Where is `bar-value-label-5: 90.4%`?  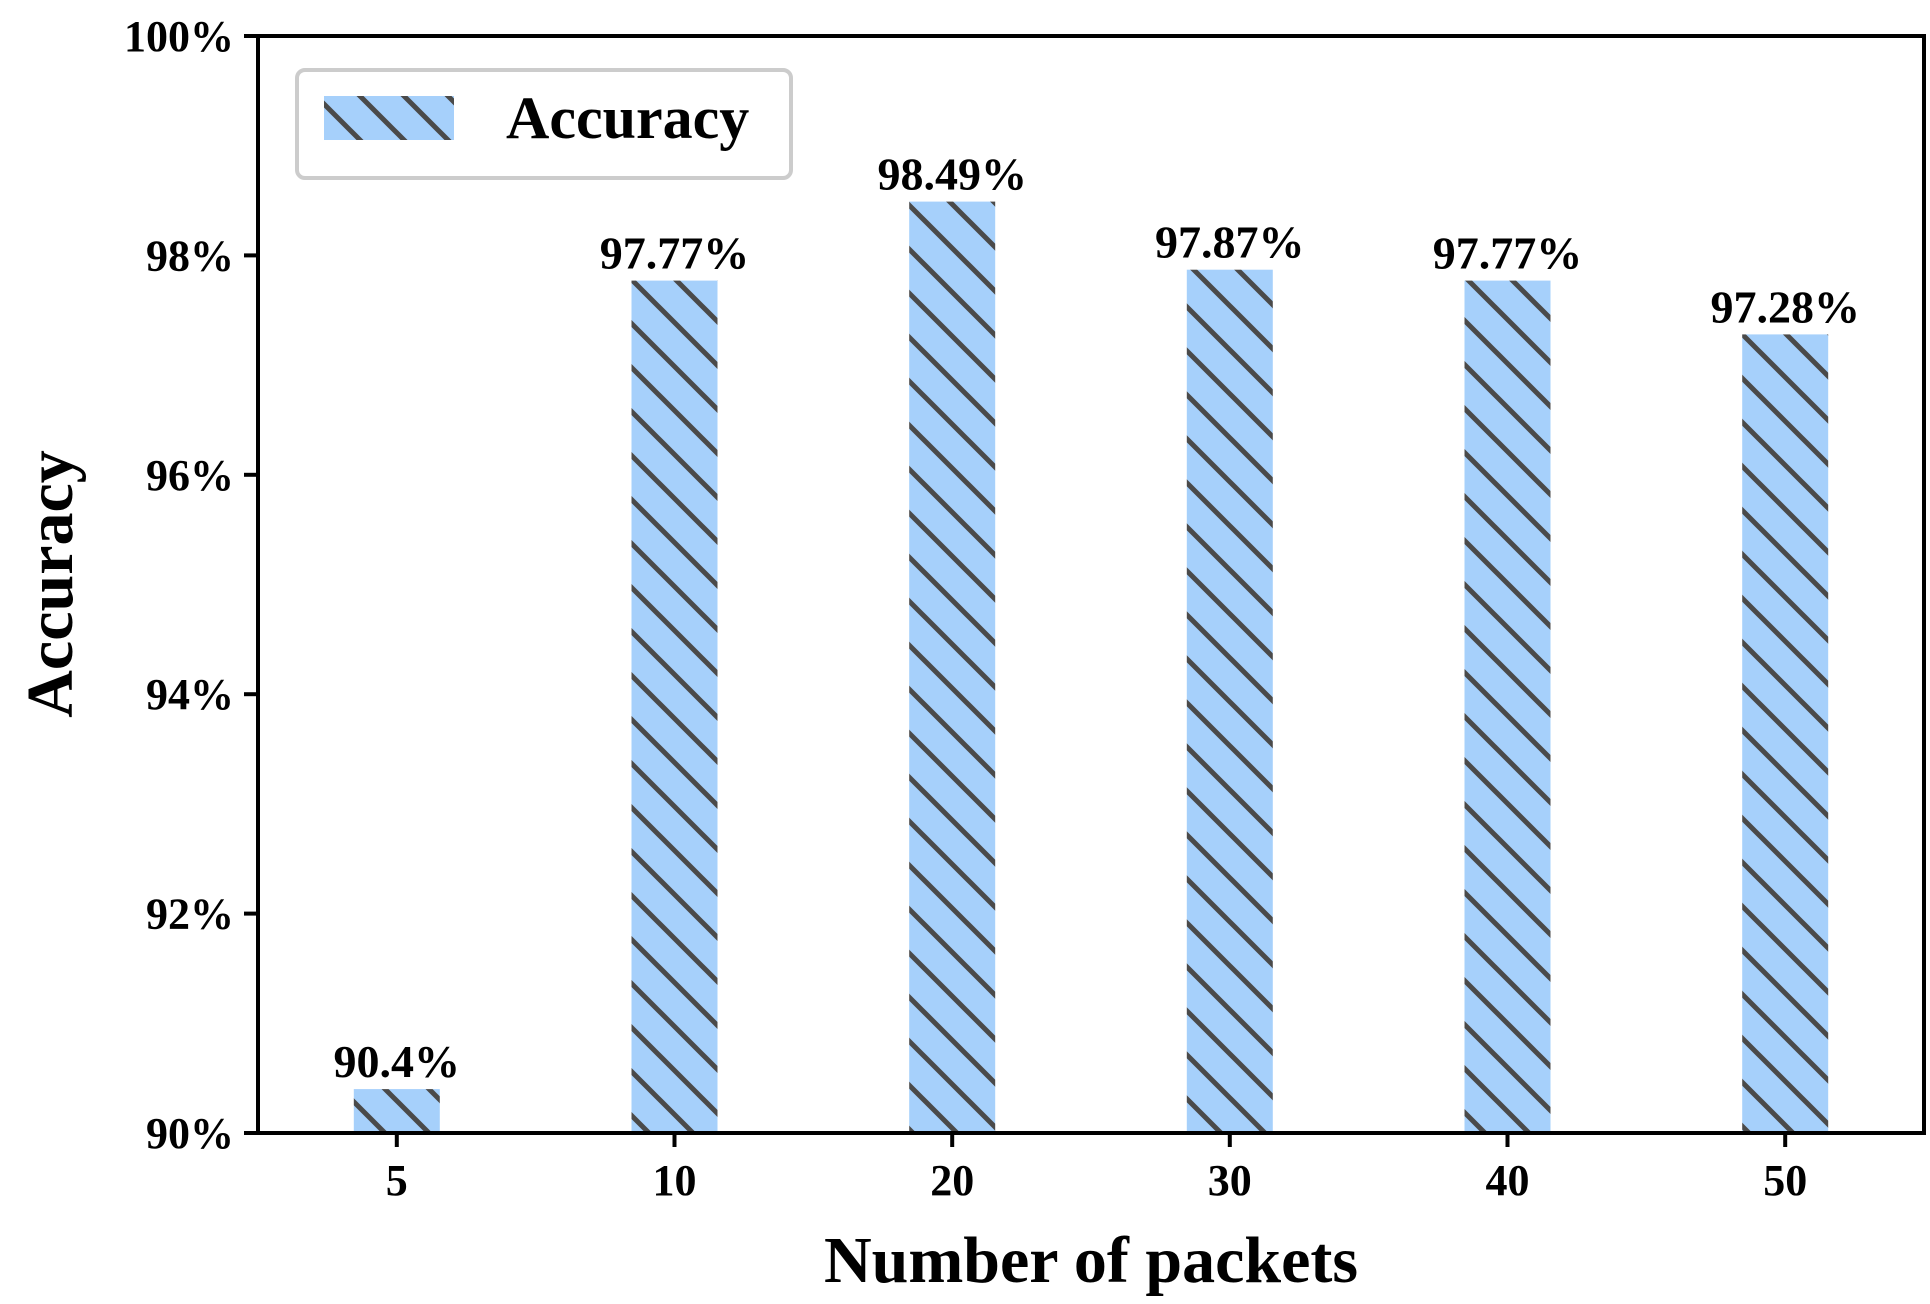
bar-value-label-5: 90.4% is located at coordinates (397, 1061).